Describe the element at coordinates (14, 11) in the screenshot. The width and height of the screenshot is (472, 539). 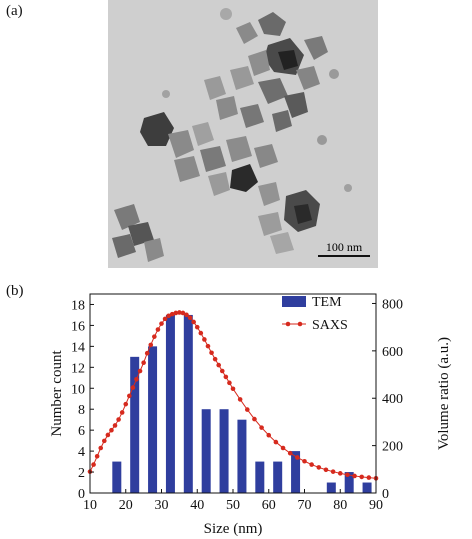
I see `panel-label-a: (a)` at that location.